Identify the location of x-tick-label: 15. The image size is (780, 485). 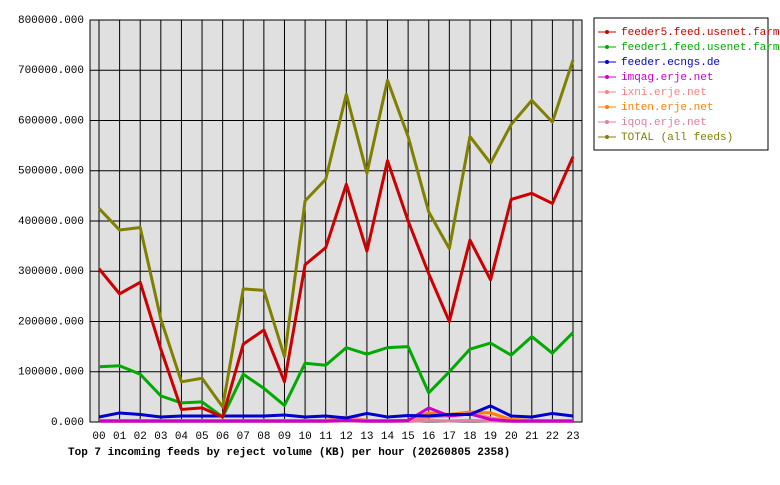
(408, 437).